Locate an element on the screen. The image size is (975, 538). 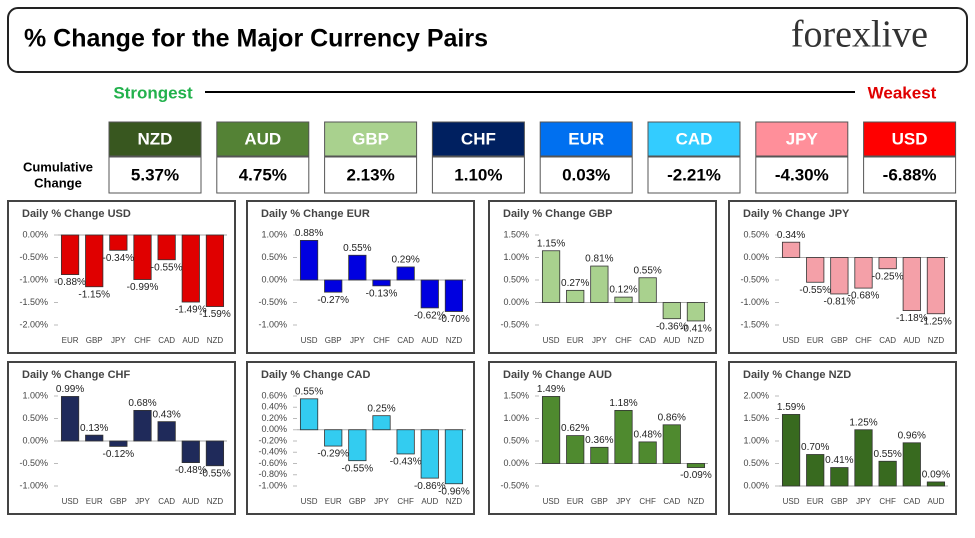
change-value: 0.03% is located at coordinates (586, 174).